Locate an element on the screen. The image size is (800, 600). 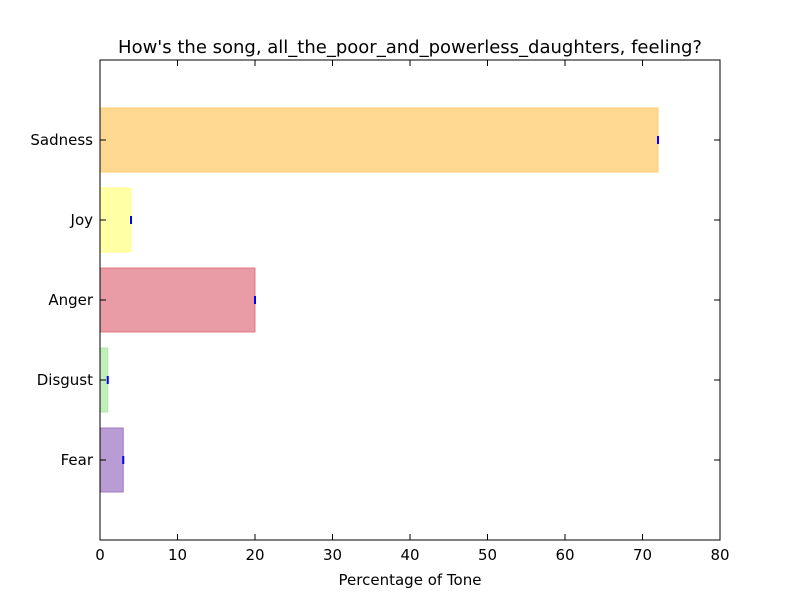
y-tick-label-joy: Joy is located at coordinates (82, 220).